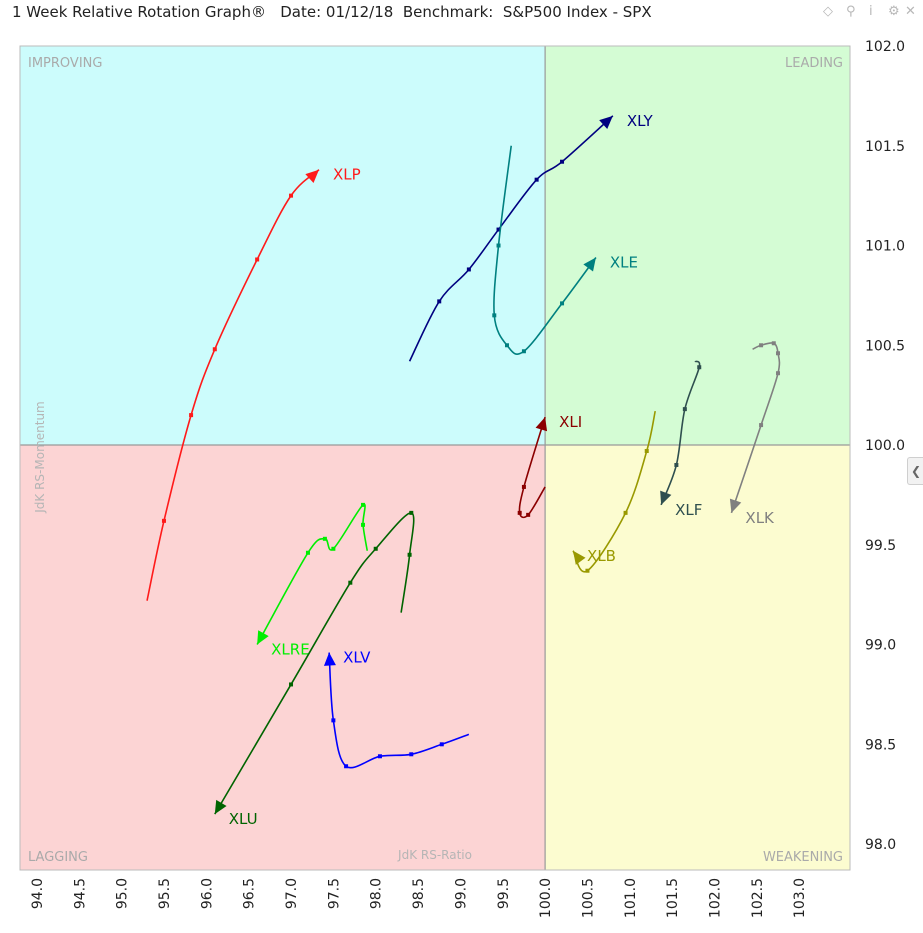 The width and height of the screenshot is (923, 933). I want to click on tail-xlb: XLB, so click(614, 491).